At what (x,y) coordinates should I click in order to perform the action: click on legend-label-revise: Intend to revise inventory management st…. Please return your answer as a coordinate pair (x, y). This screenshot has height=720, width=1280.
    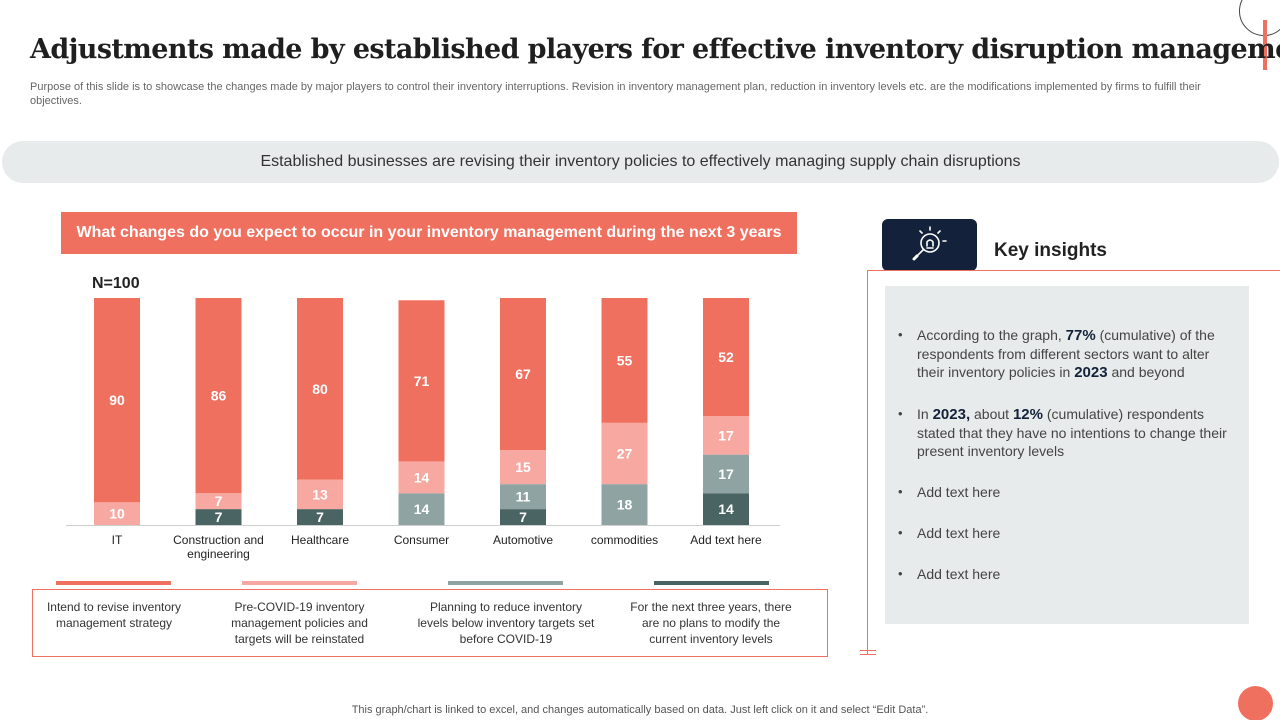
    Looking at the image, I should click on (114, 615).